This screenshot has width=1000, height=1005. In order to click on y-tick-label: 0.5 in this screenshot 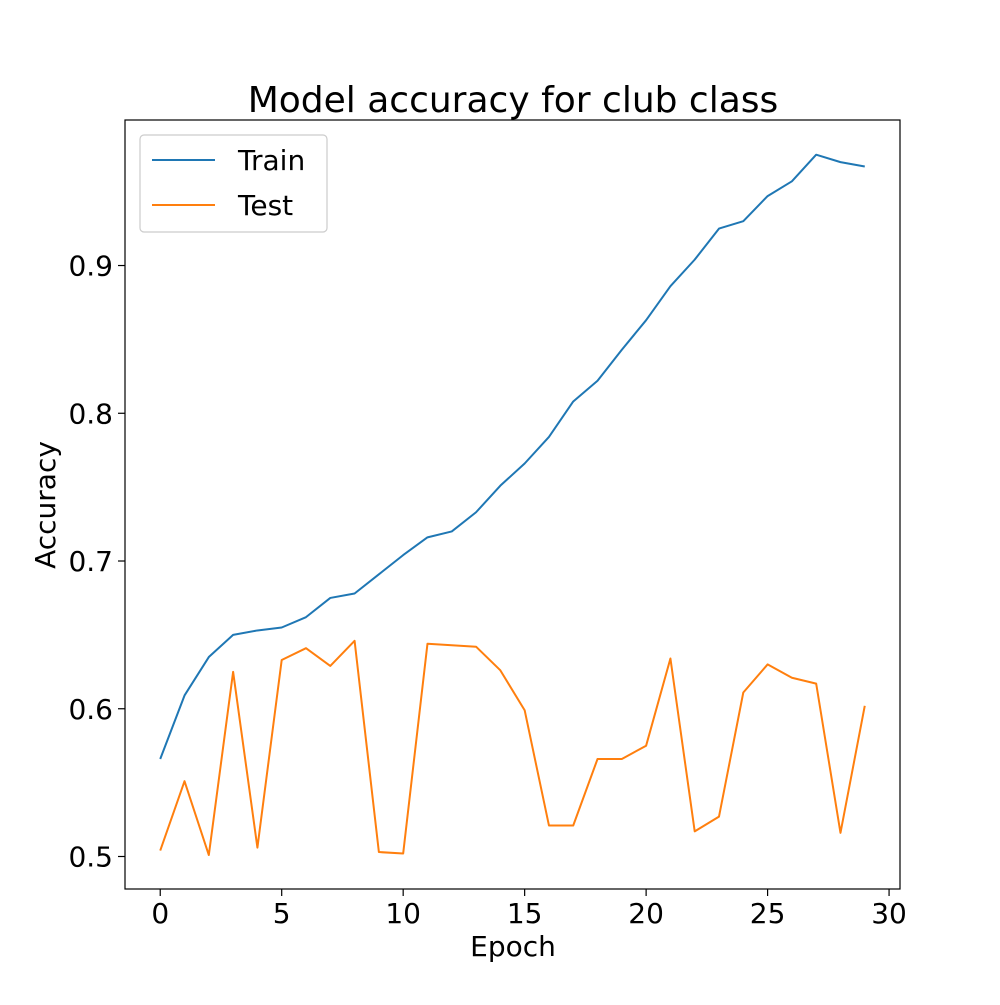, I will do `click(90, 856)`.